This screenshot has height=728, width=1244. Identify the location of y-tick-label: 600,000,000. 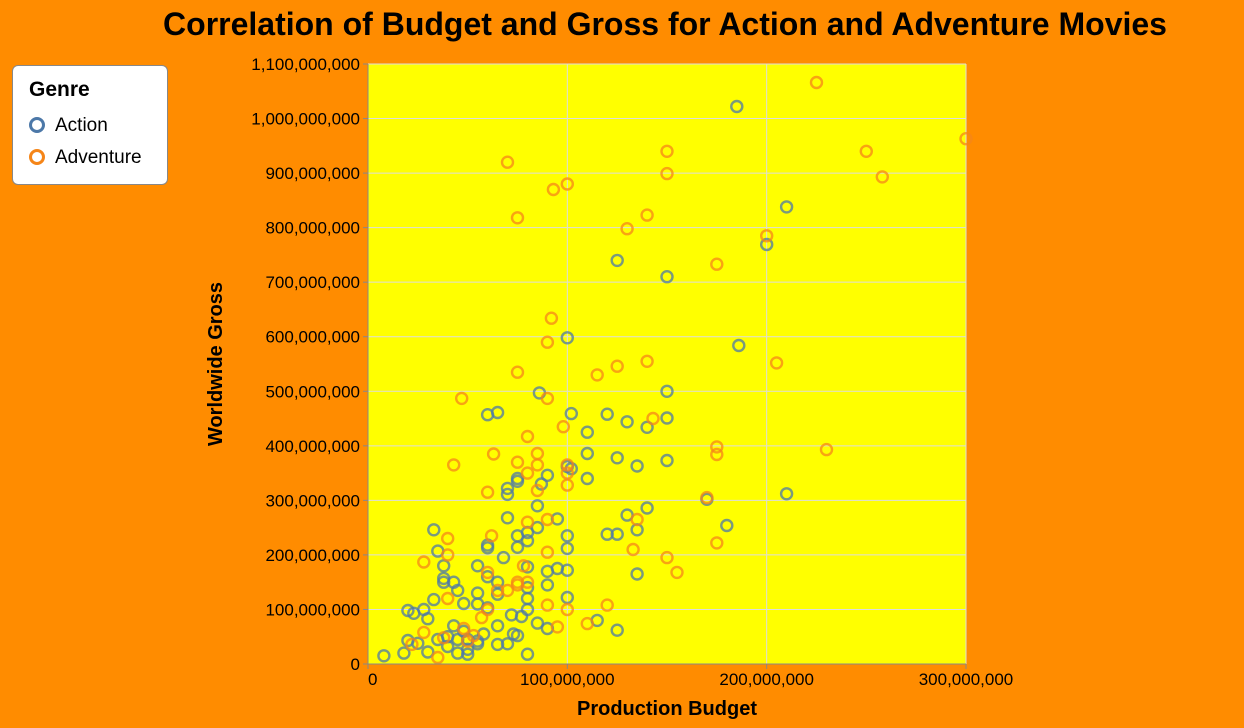
(312, 337).